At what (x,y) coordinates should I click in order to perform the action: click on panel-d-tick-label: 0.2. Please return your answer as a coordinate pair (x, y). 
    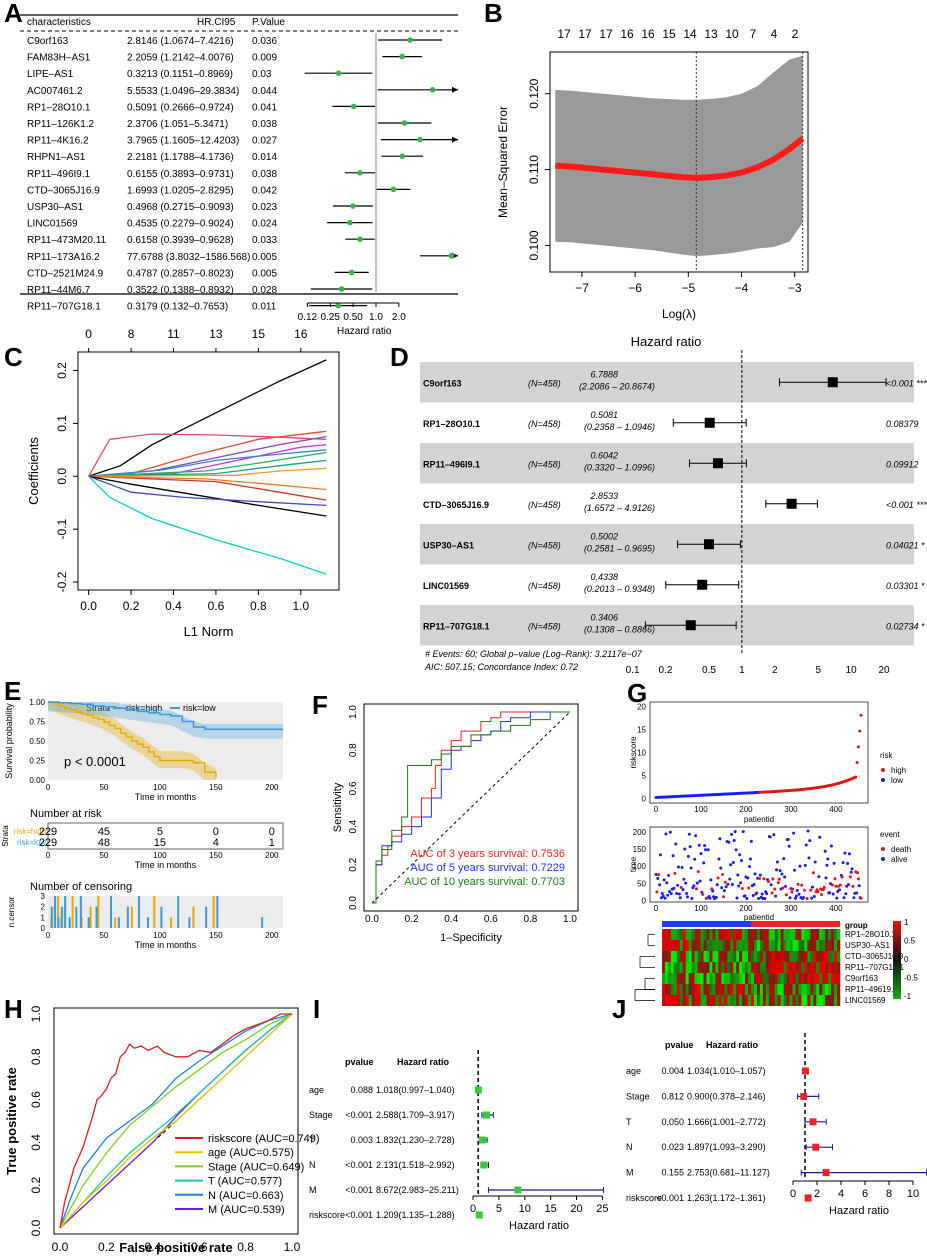
    Looking at the image, I should click on (666, 670).